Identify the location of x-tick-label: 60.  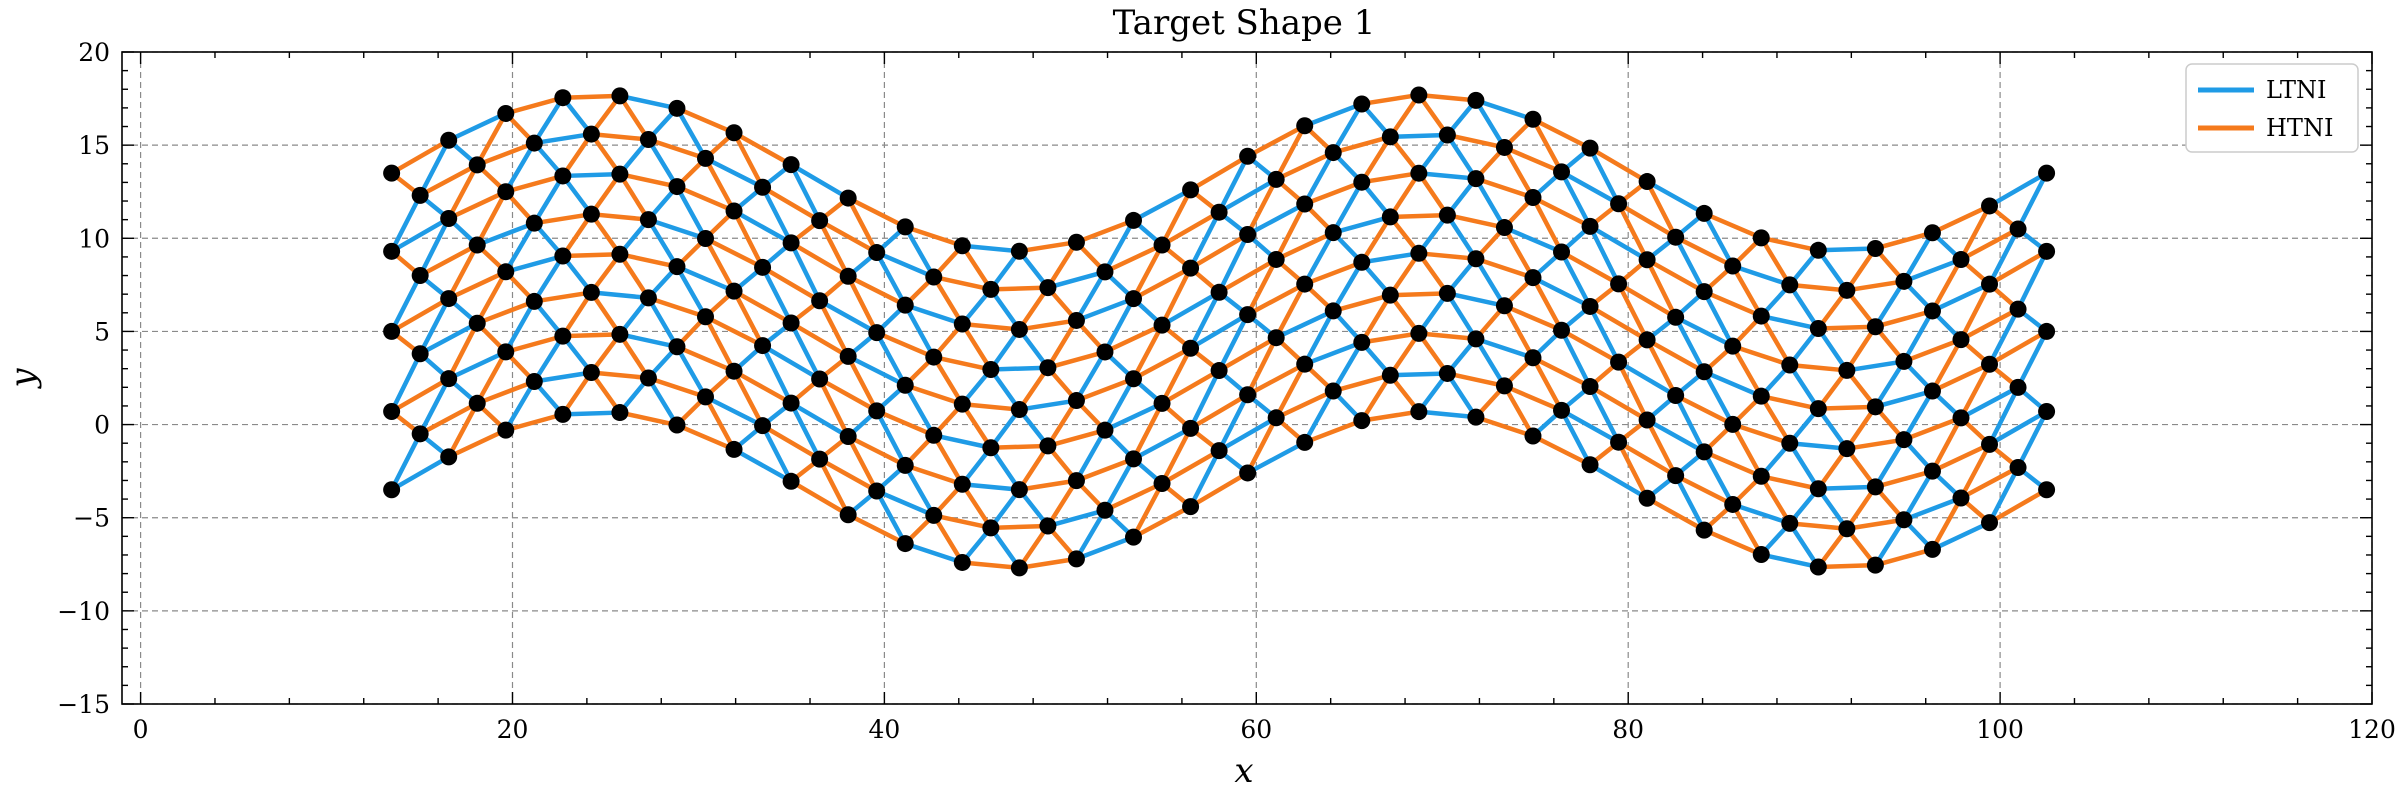
(1256, 729).